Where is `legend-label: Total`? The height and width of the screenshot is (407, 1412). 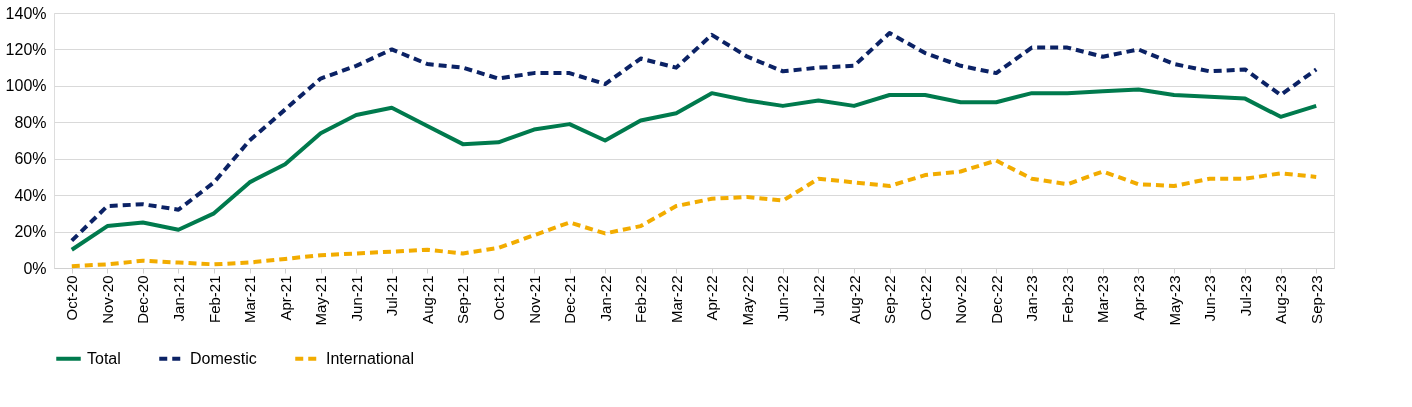 legend-label: Total is located at coordinates (104, 358).